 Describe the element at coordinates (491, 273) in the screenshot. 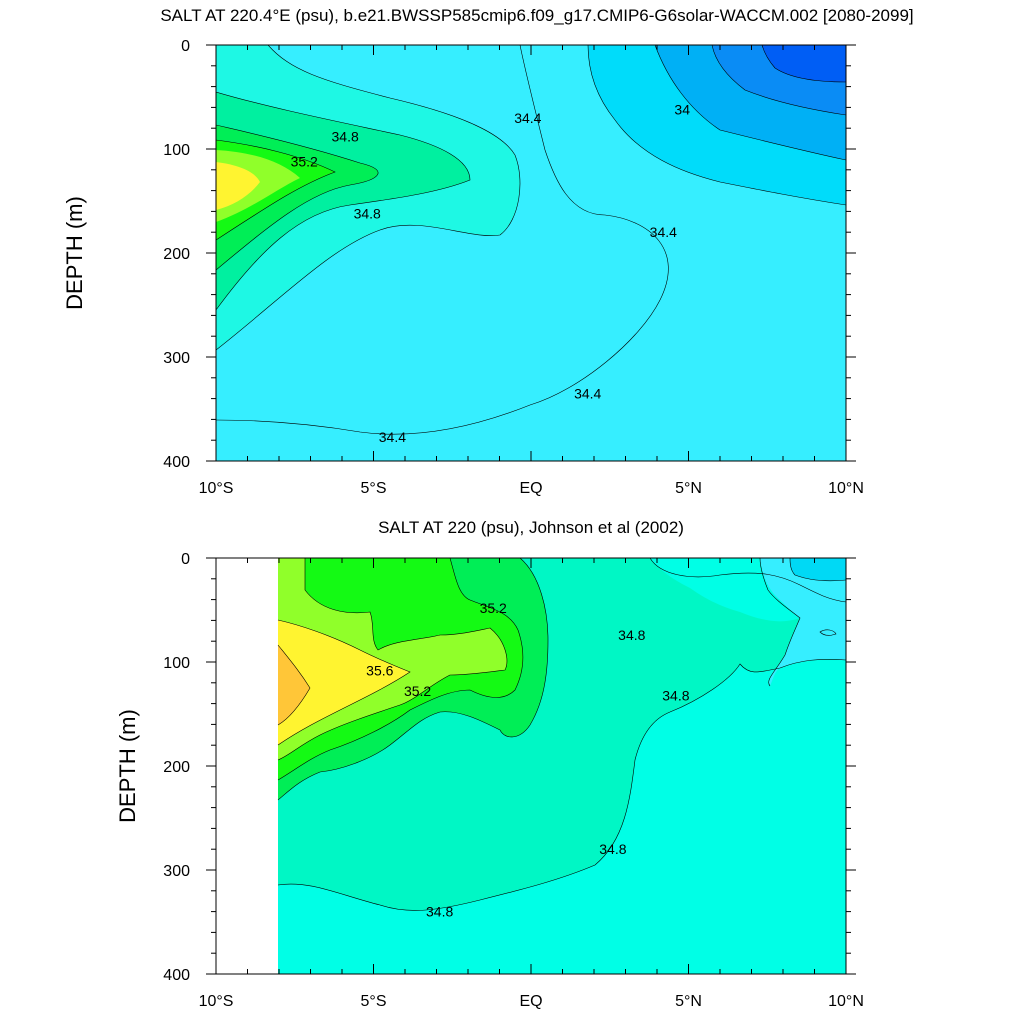

I see `contour-labels: 34.8 35.2 34.8 34.4 34 34.4 34.4 34.4` at that location.